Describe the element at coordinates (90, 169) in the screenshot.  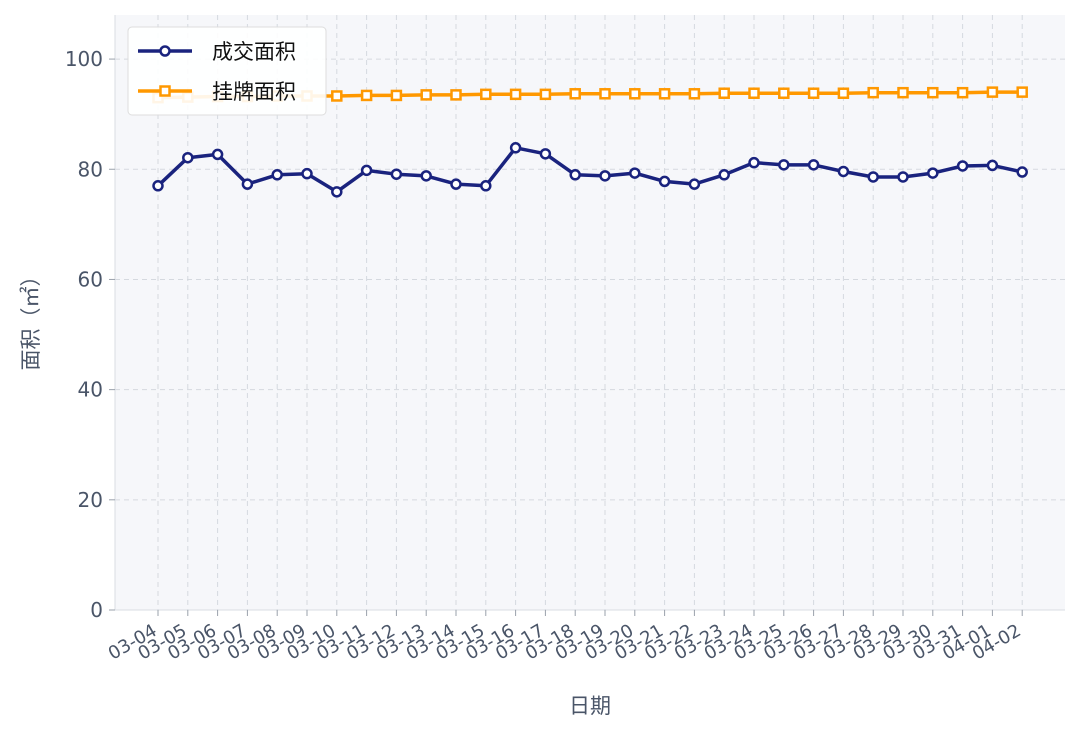
I see `y-tick-label: 80` at that location.